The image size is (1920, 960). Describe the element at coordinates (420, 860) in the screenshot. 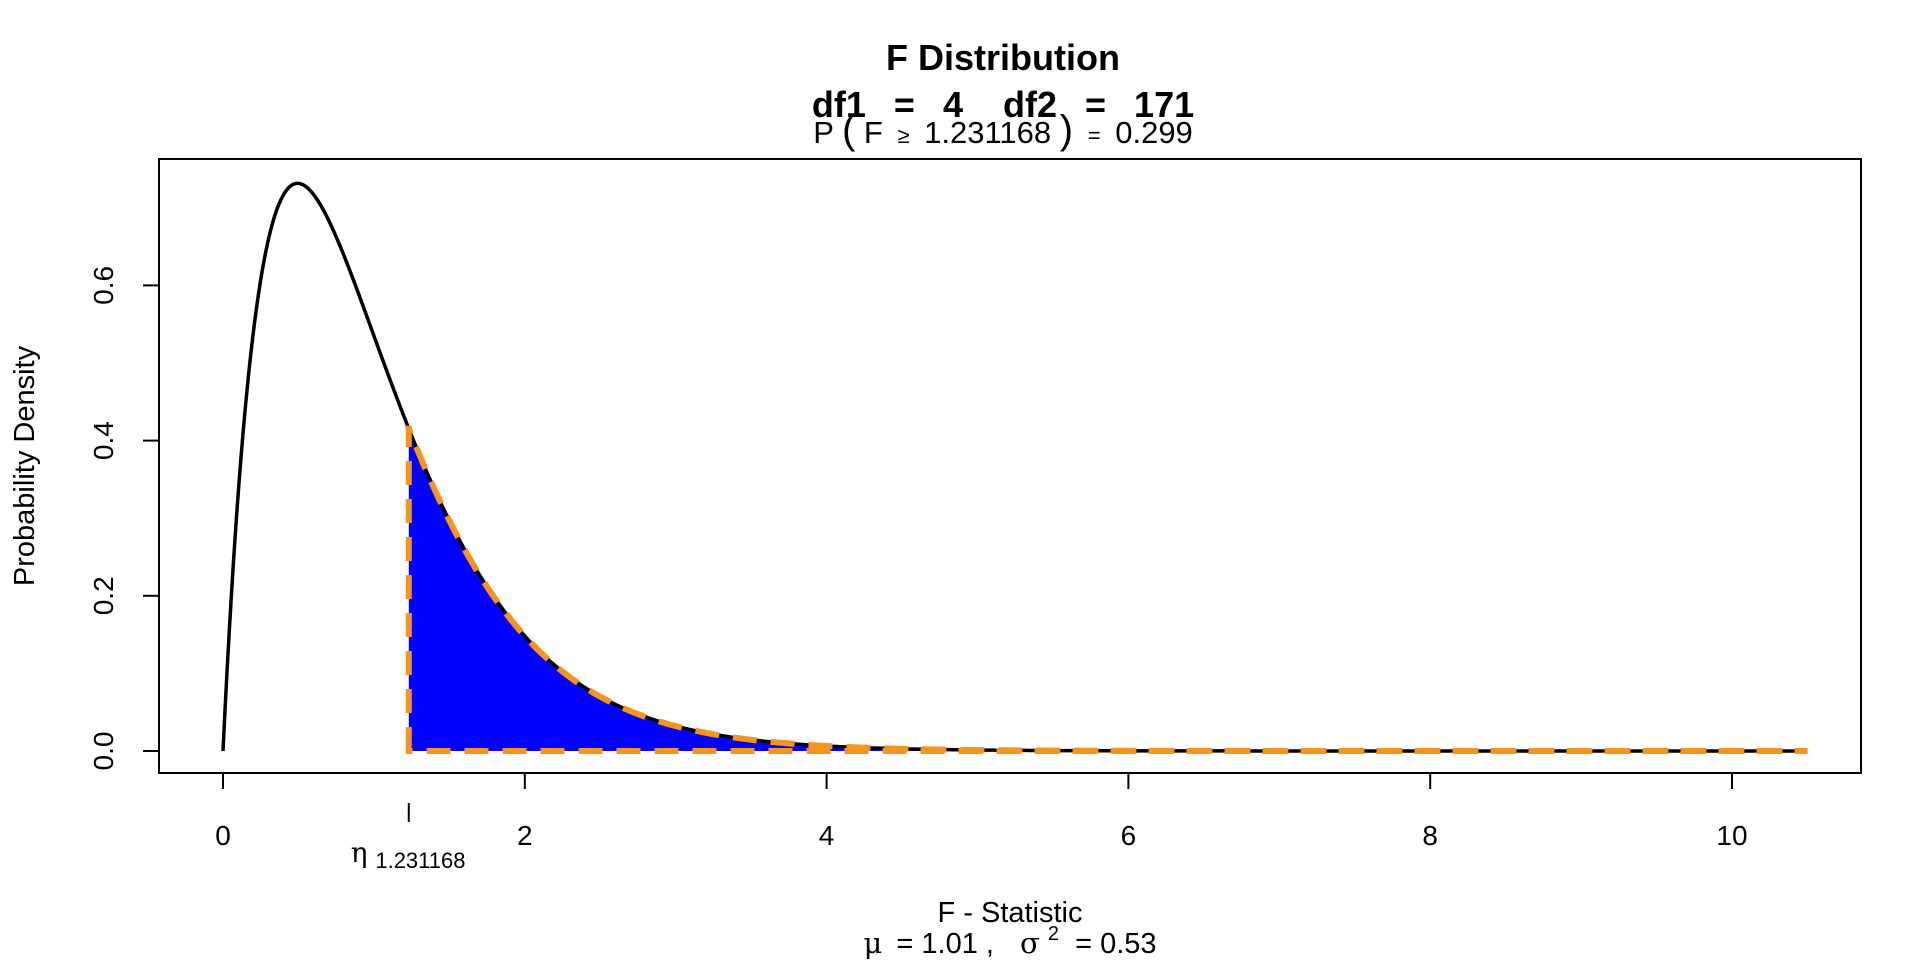

I see `eta-subscript: 1.231168` at that location.